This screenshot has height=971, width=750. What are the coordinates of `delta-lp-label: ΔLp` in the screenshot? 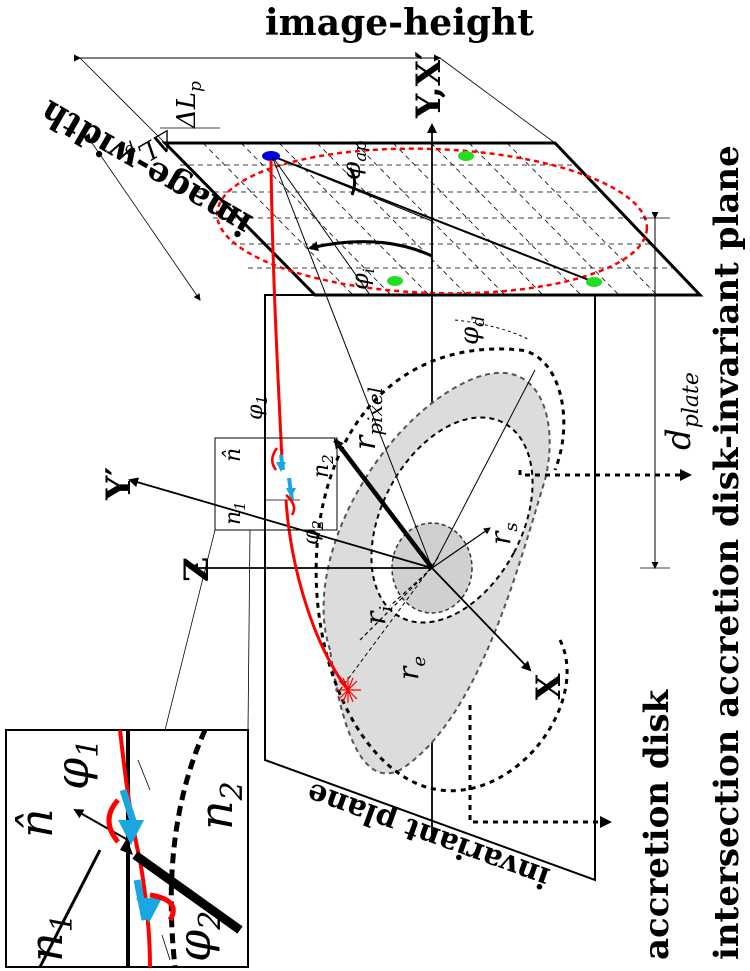 It's located at (189, 105).